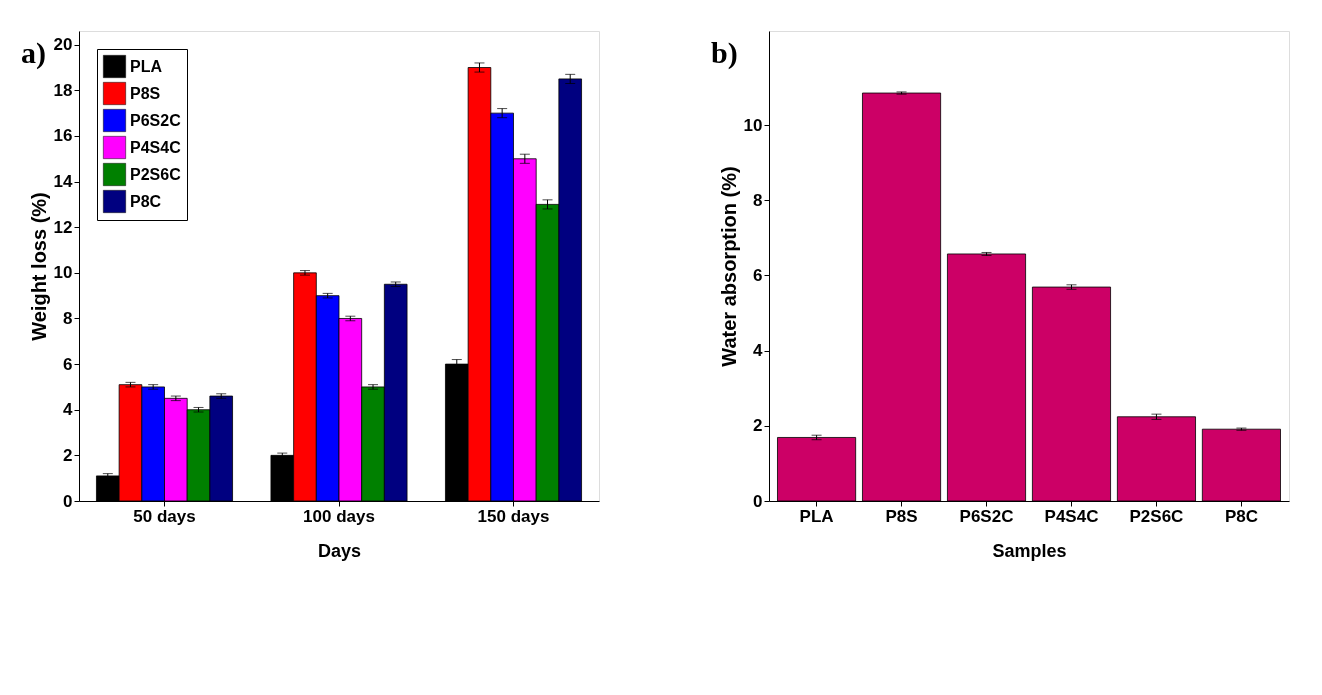 The width and height of the screenshot is (1322, 695). Describe the element at coordinates (38, 266) in the screenshot. I see `y-axis-title: Weight loss (%)` at that location.